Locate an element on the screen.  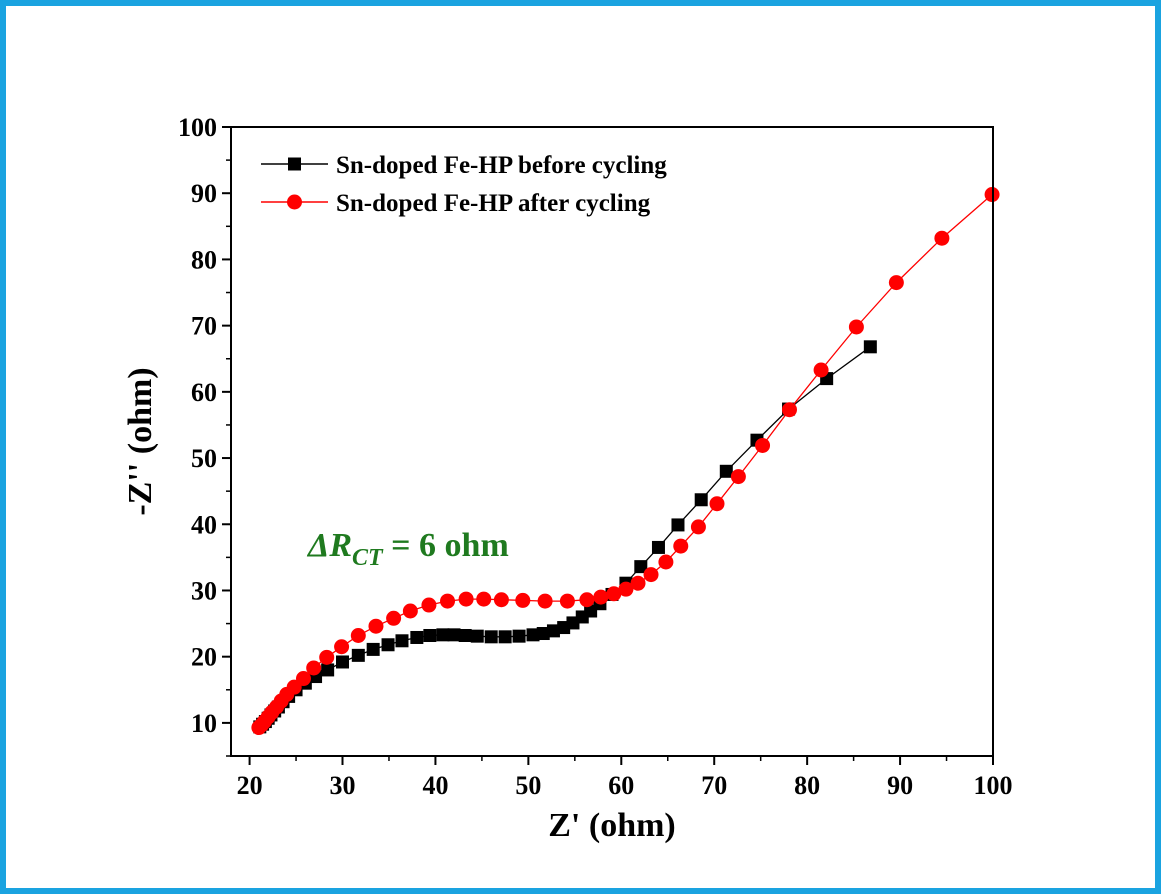
legend-marker-circle is located at coordinates (294, 202).